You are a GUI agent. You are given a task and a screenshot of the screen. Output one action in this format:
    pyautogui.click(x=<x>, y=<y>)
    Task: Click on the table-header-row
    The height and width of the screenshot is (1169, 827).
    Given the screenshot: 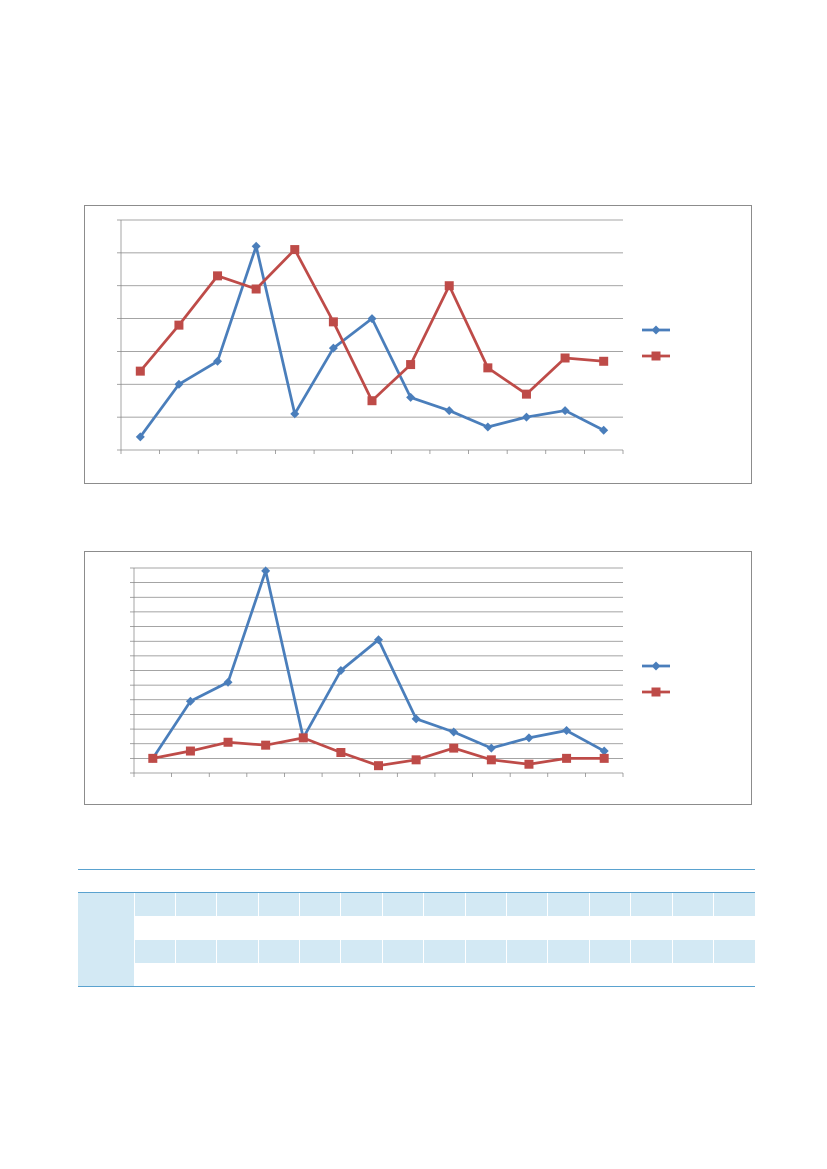 What is the action you would take?
    pyautogui.click(x=416, y=881)
    